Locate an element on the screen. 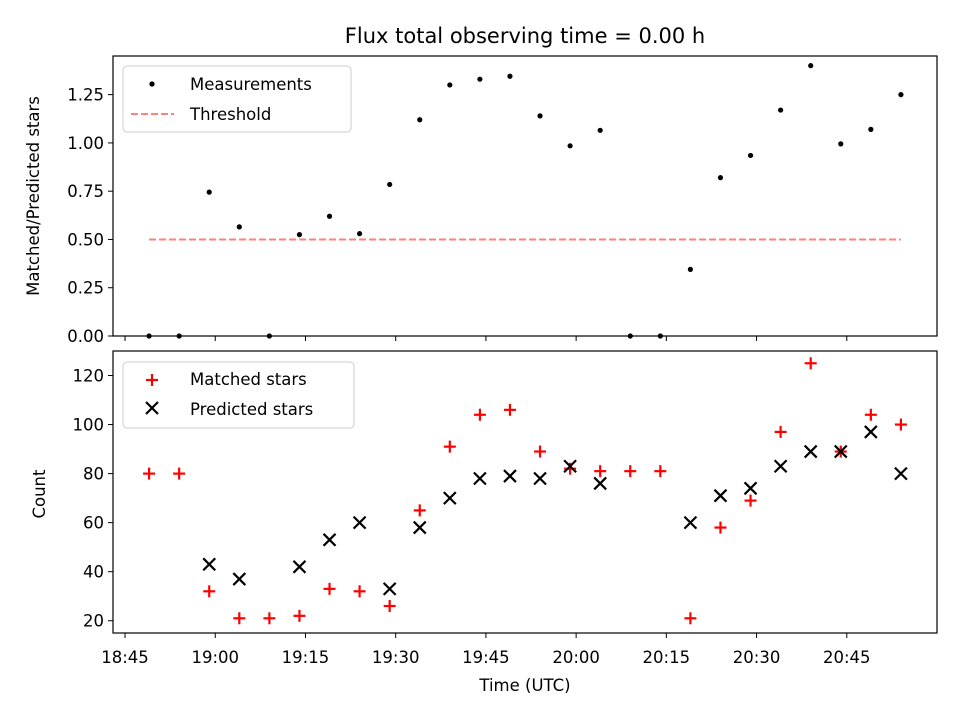 Image resolution: width=960 pixels, height=720 pixels. legend-measurements-marker is located at coordinates (152, 84).